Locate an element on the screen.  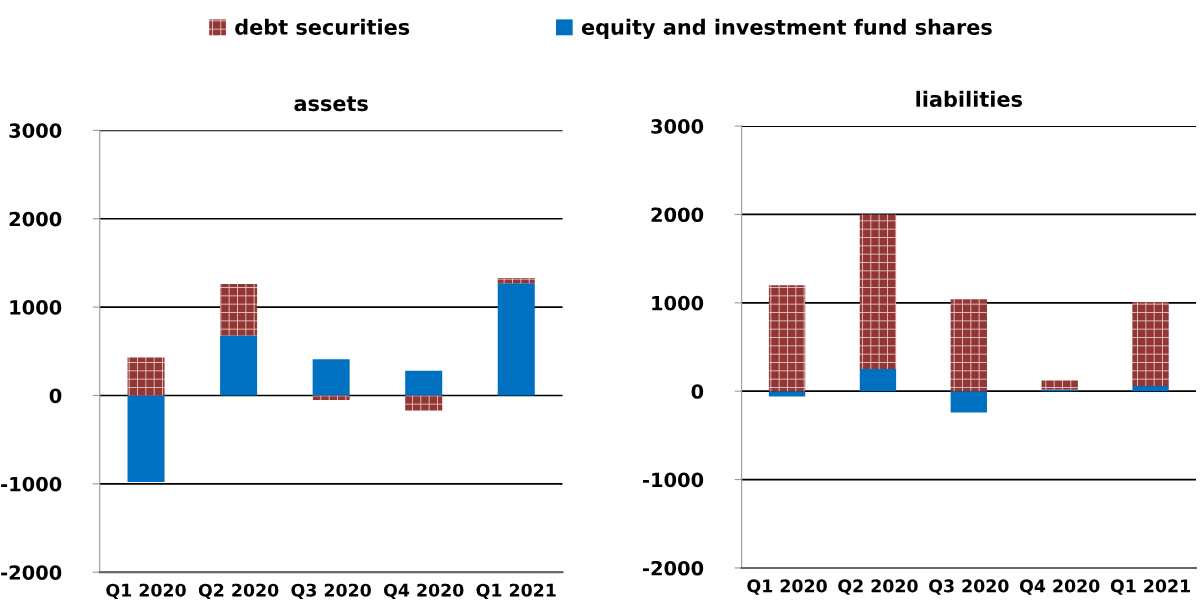
legend-label: debt securities is located at coordinates (322, 26).